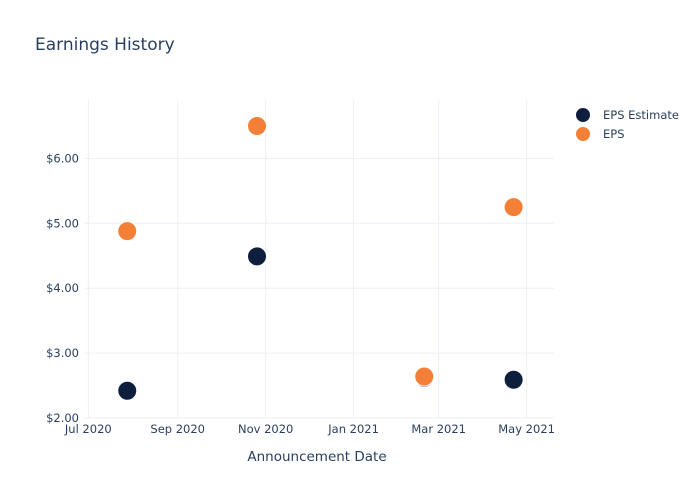 Image resolution: width=700 pixels, height=500 pixels. Describe the element at coordinates (62, 353) in the screenshot. I see `y-tick-label: $3.00` at that location.